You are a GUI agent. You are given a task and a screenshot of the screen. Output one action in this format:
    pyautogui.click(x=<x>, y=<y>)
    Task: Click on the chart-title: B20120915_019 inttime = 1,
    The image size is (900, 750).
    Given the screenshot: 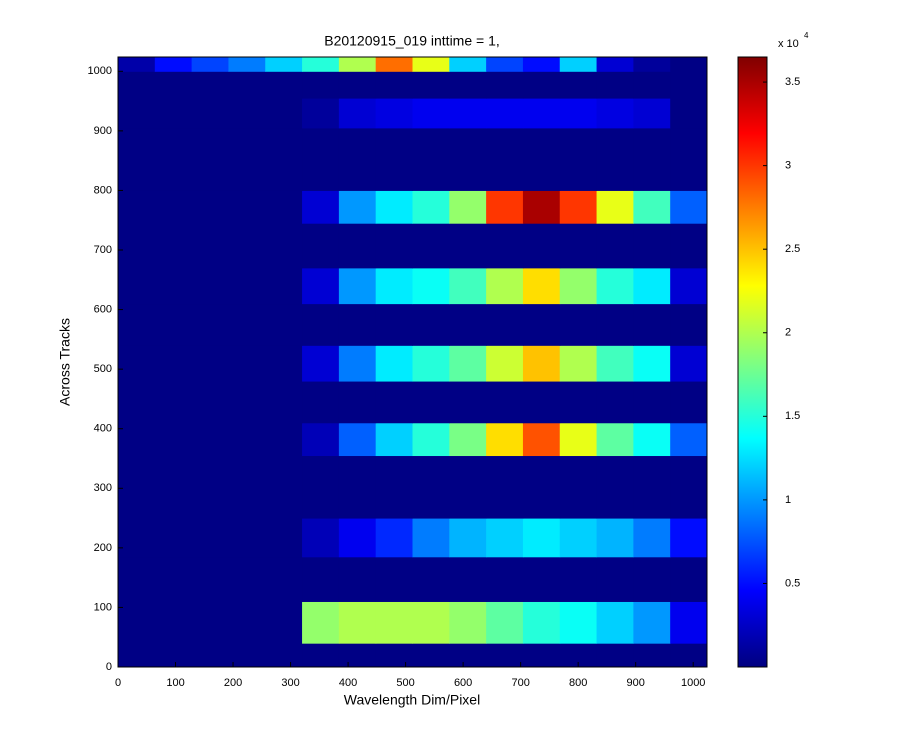 What is the action you would take?
    pyautogui.click(x=412, y=41)
    